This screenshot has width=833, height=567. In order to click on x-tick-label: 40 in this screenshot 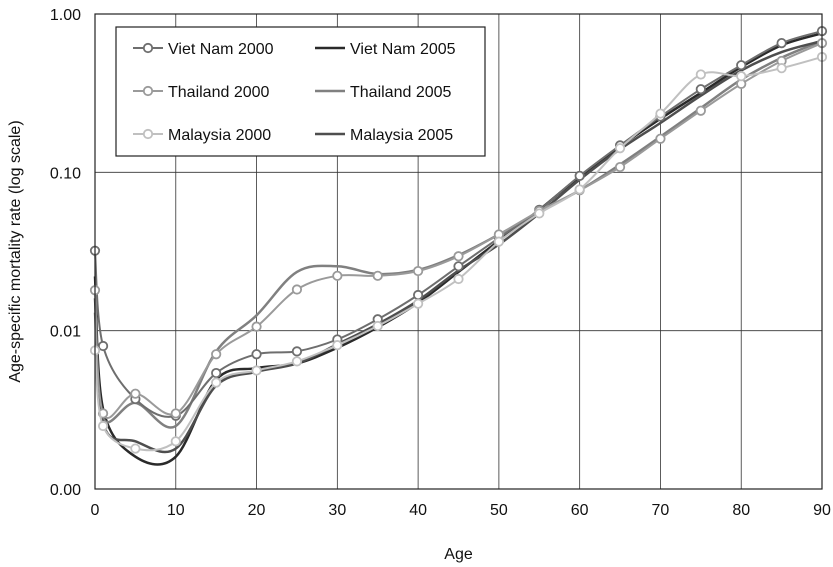, I will do `click(418, 510)`.